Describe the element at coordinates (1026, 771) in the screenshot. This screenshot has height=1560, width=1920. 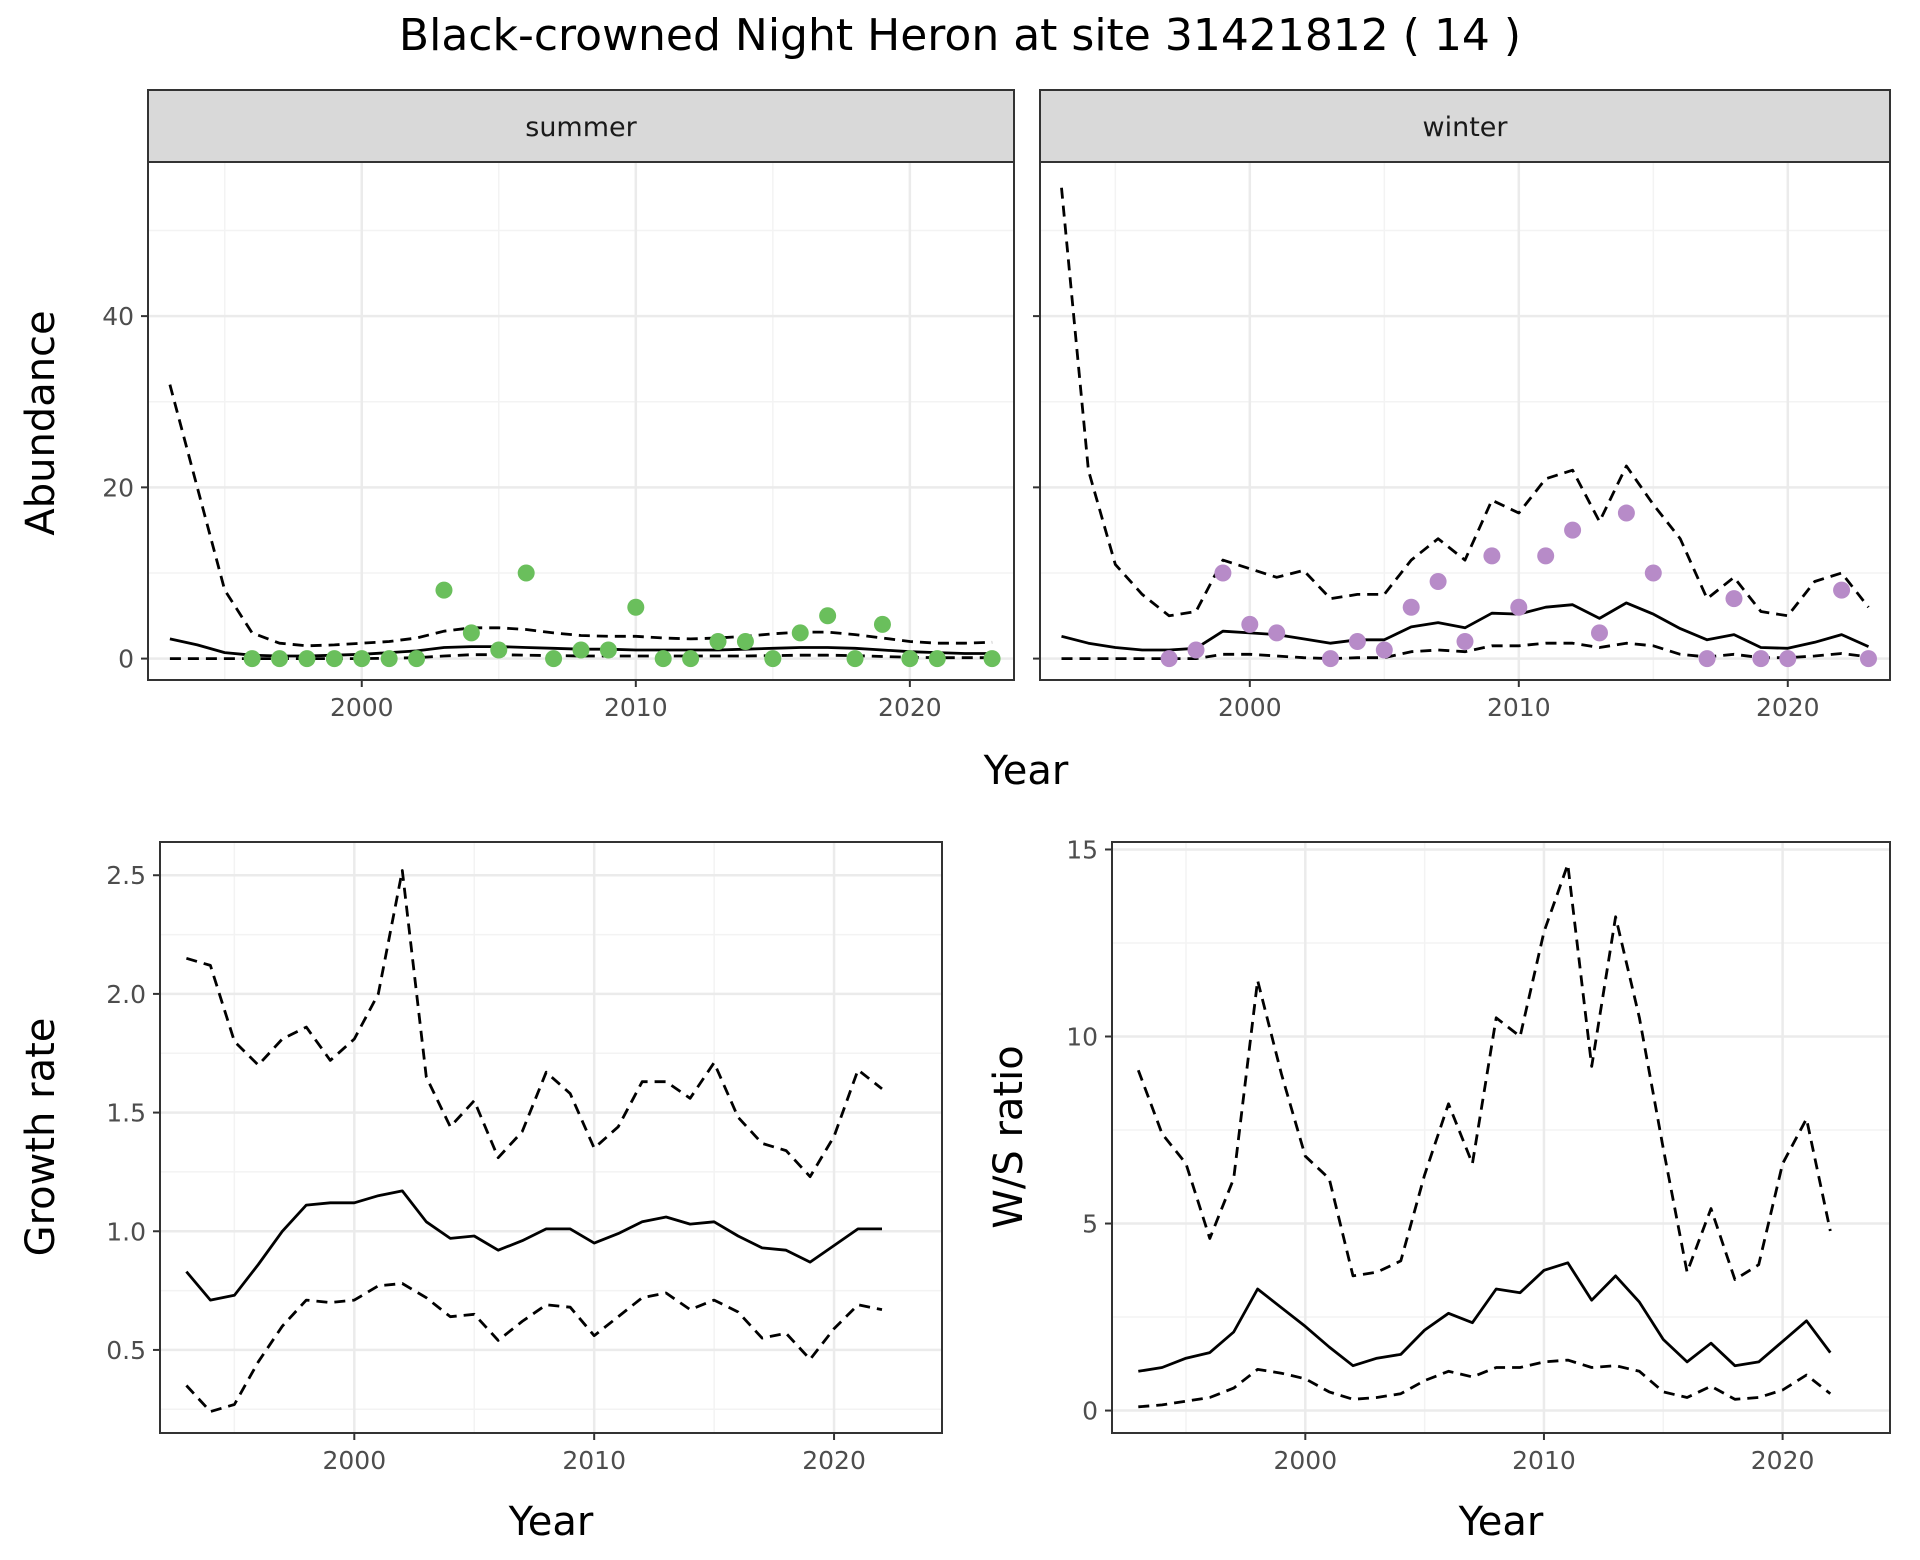
I see `x-axis-title-shared: Year` at that location.